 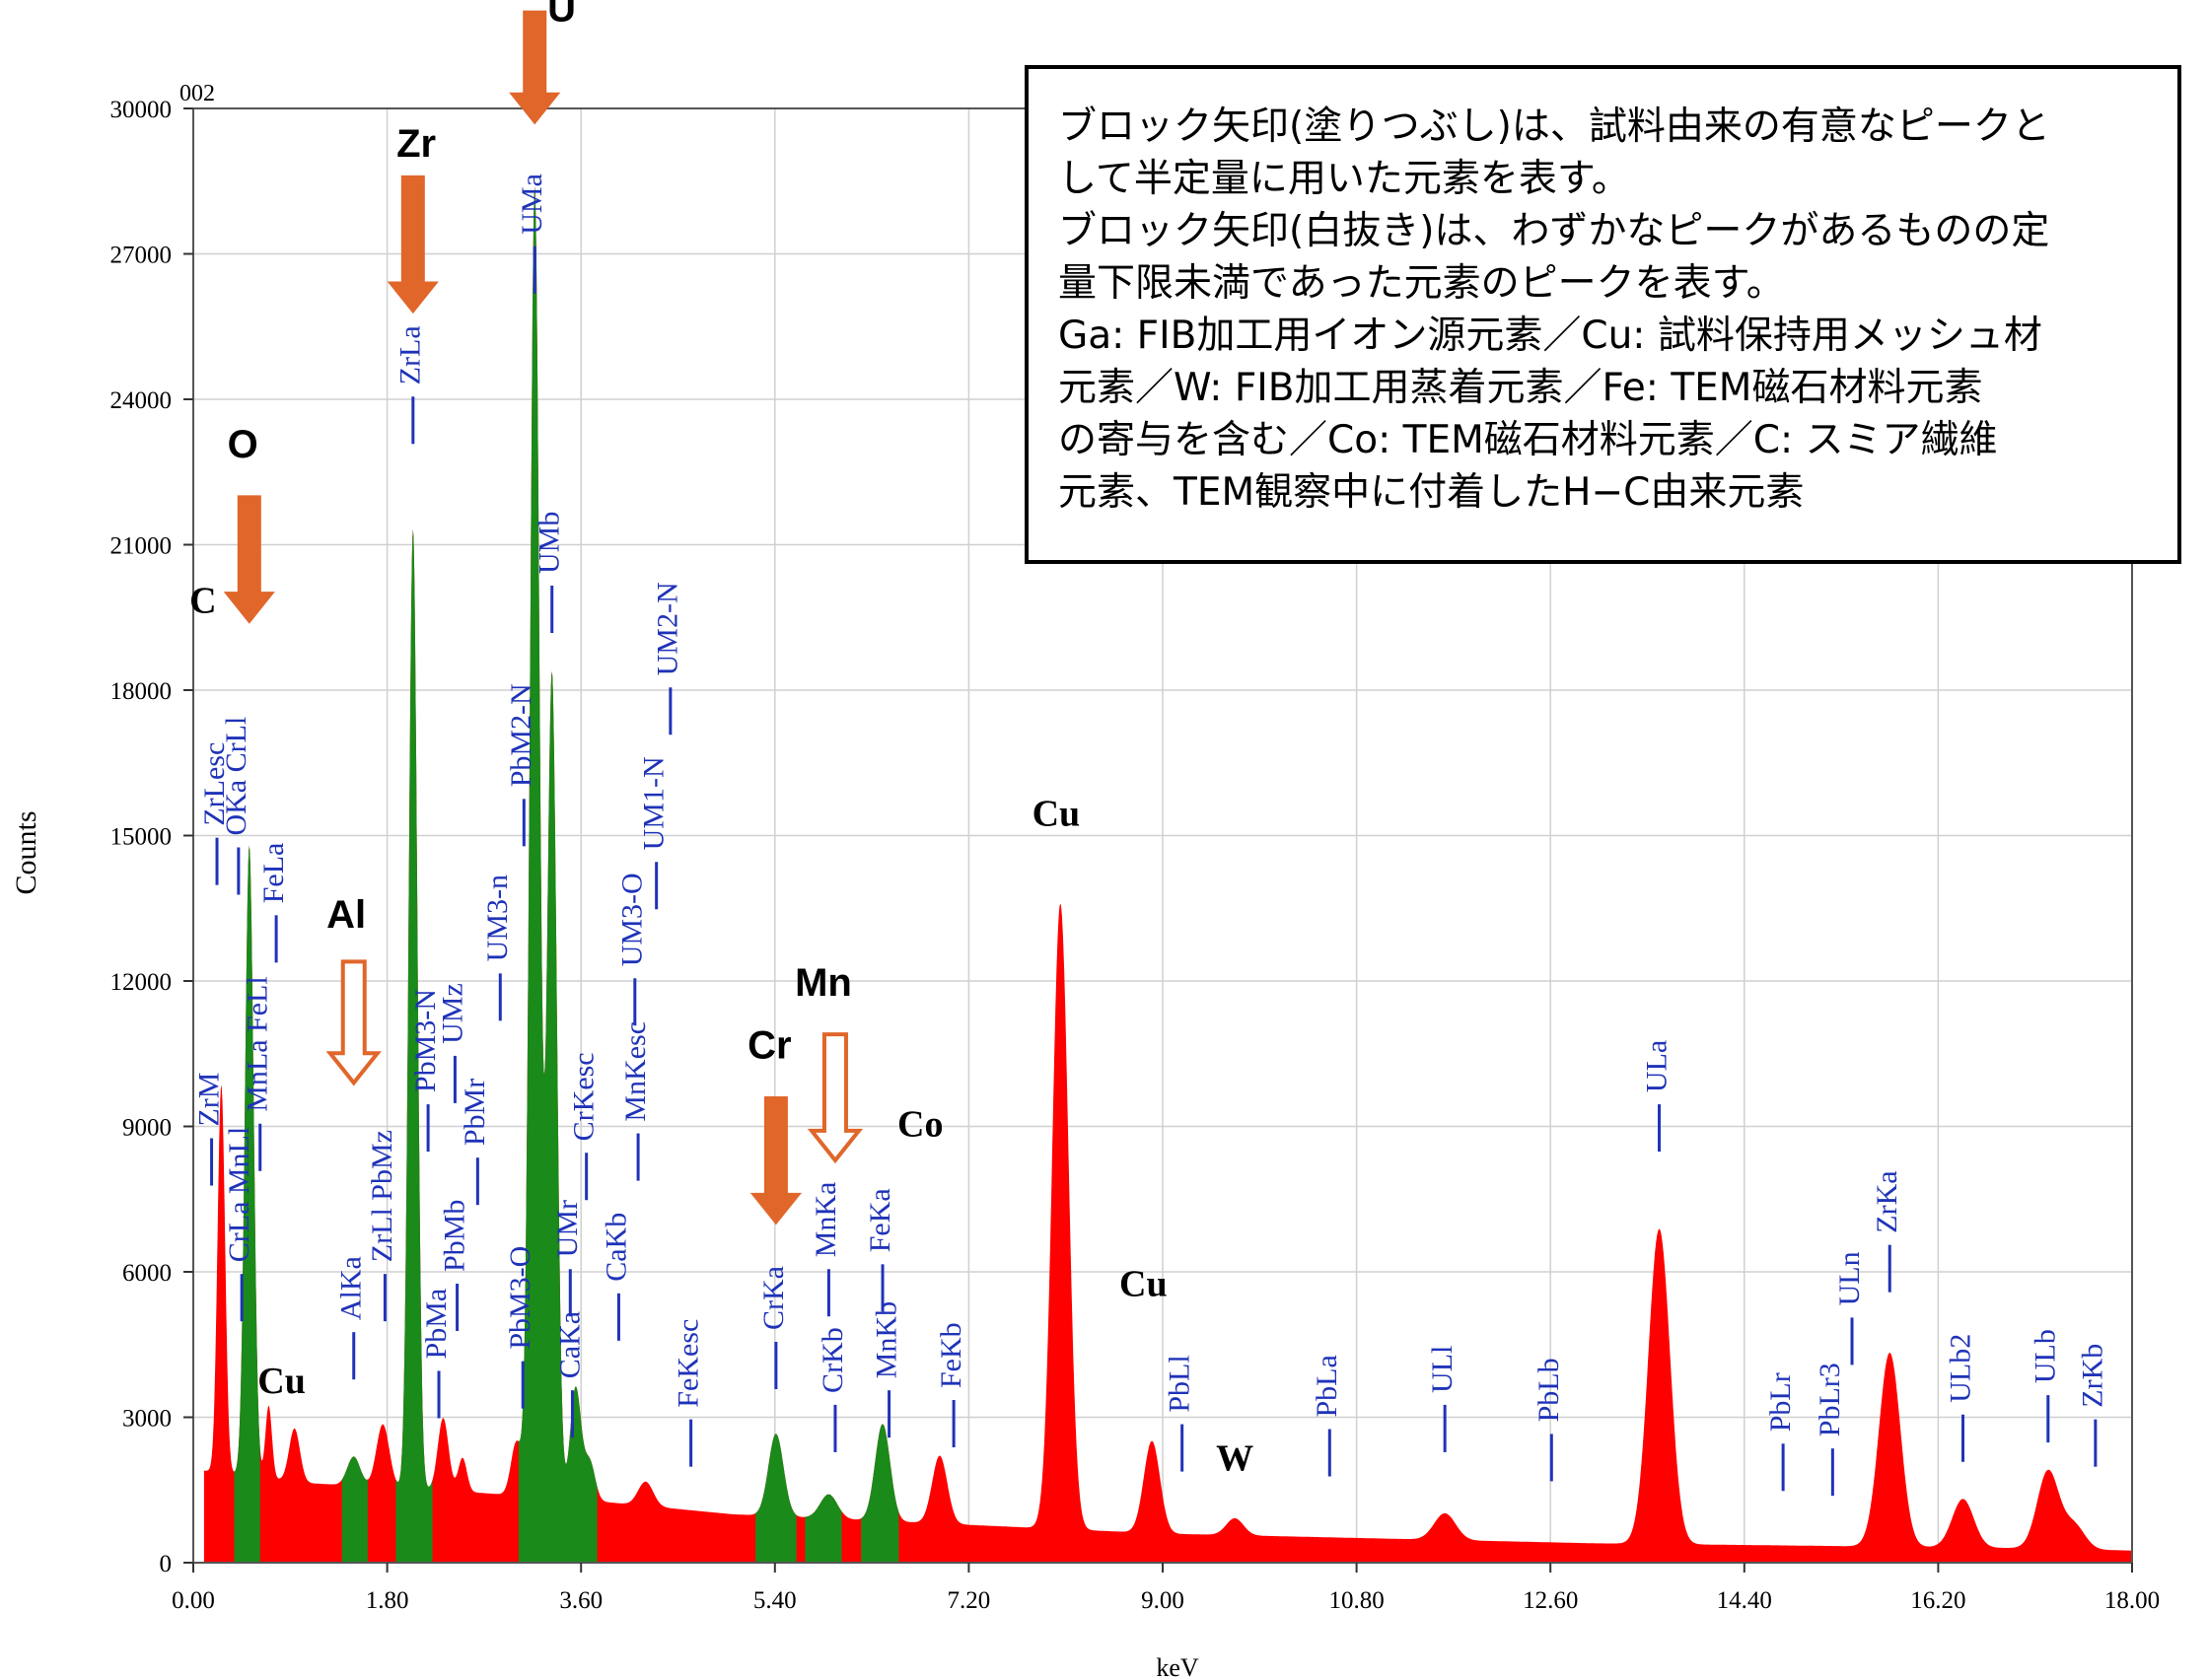 What do you see at coordinates (561, 15) in the screenshot?
I see `element-label: U` at bounding box center [561, 15].